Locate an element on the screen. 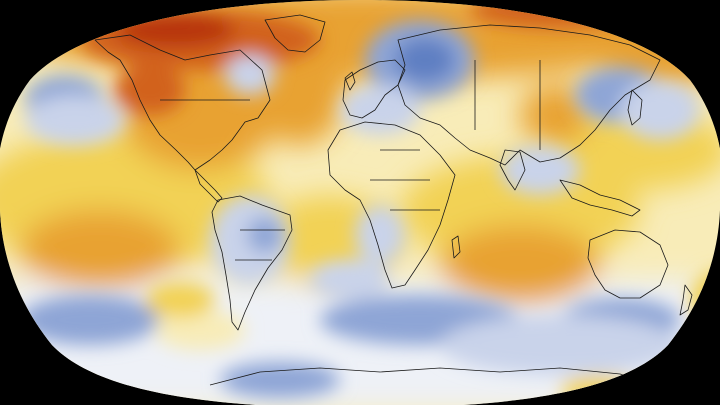 The width and height of the screenshot is (720, 405). new-zealand-outline is located at coordinates (686, 300).